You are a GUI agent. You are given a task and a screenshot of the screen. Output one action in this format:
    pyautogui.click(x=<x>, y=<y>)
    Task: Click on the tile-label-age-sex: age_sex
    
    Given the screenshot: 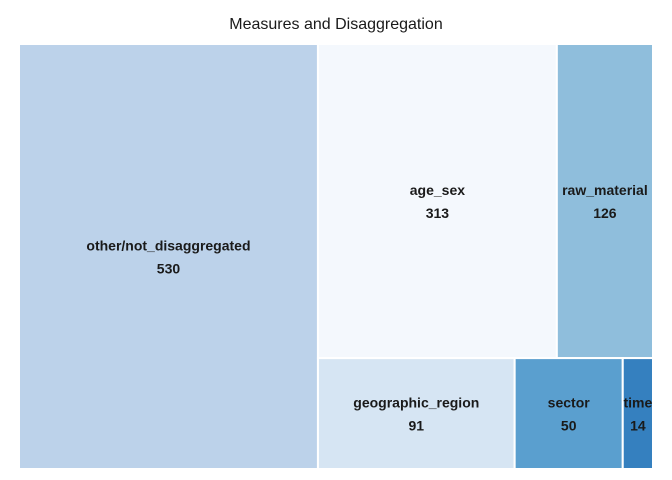 What is the action you would take?
    pyautogui.click(x=437, y=190)
    